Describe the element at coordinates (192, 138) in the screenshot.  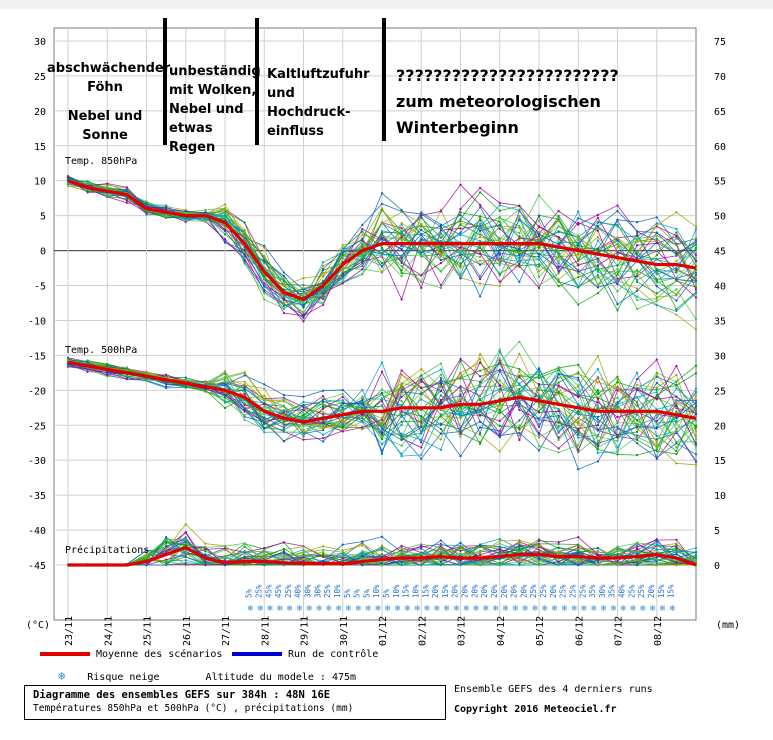
I see `annotation-text: etwas Regen` at that location.